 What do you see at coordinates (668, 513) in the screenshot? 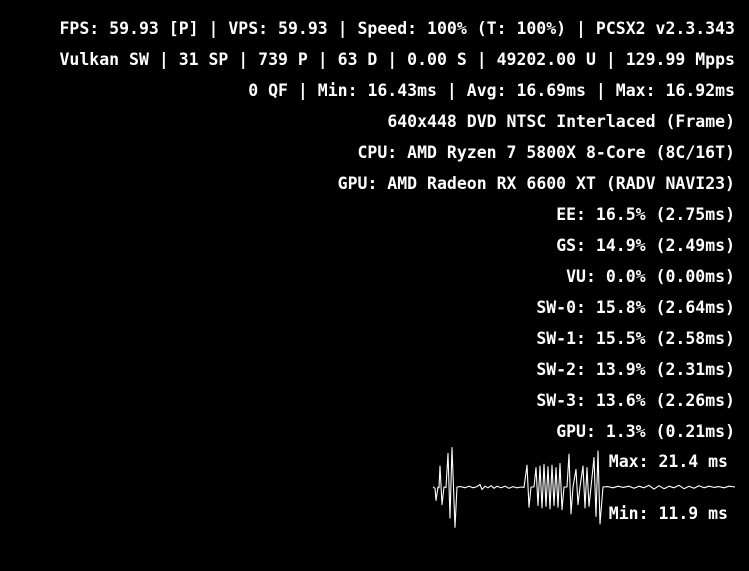
I see `frame-time-min-label: Min: 11.9 ms` at bounding box center [668, 513].